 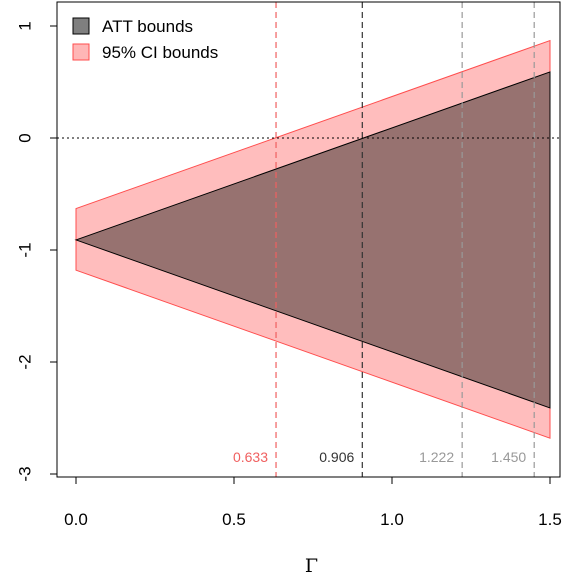 What do you see at coordinates (145, 39) in the screenshot?
I see `legend: ATT bounds 95% CI bounds` at bounding box center [145, 39].